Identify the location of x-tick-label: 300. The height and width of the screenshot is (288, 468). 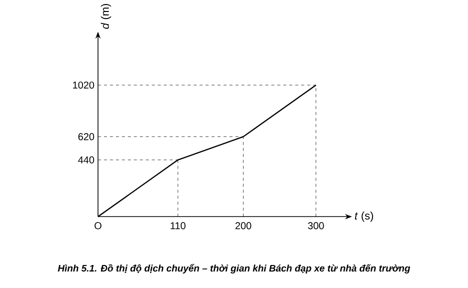
(316, 226).